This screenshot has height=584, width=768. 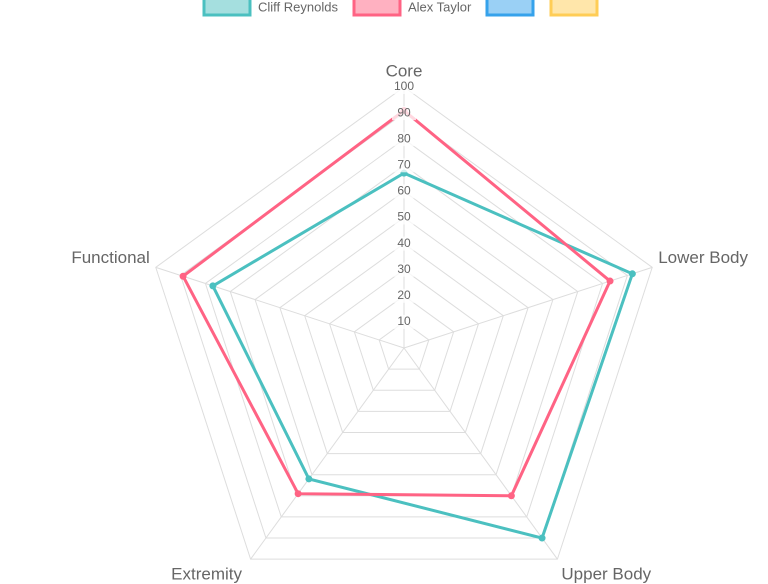 I want to click on category-label: Functional, so click(x=110, y=257).